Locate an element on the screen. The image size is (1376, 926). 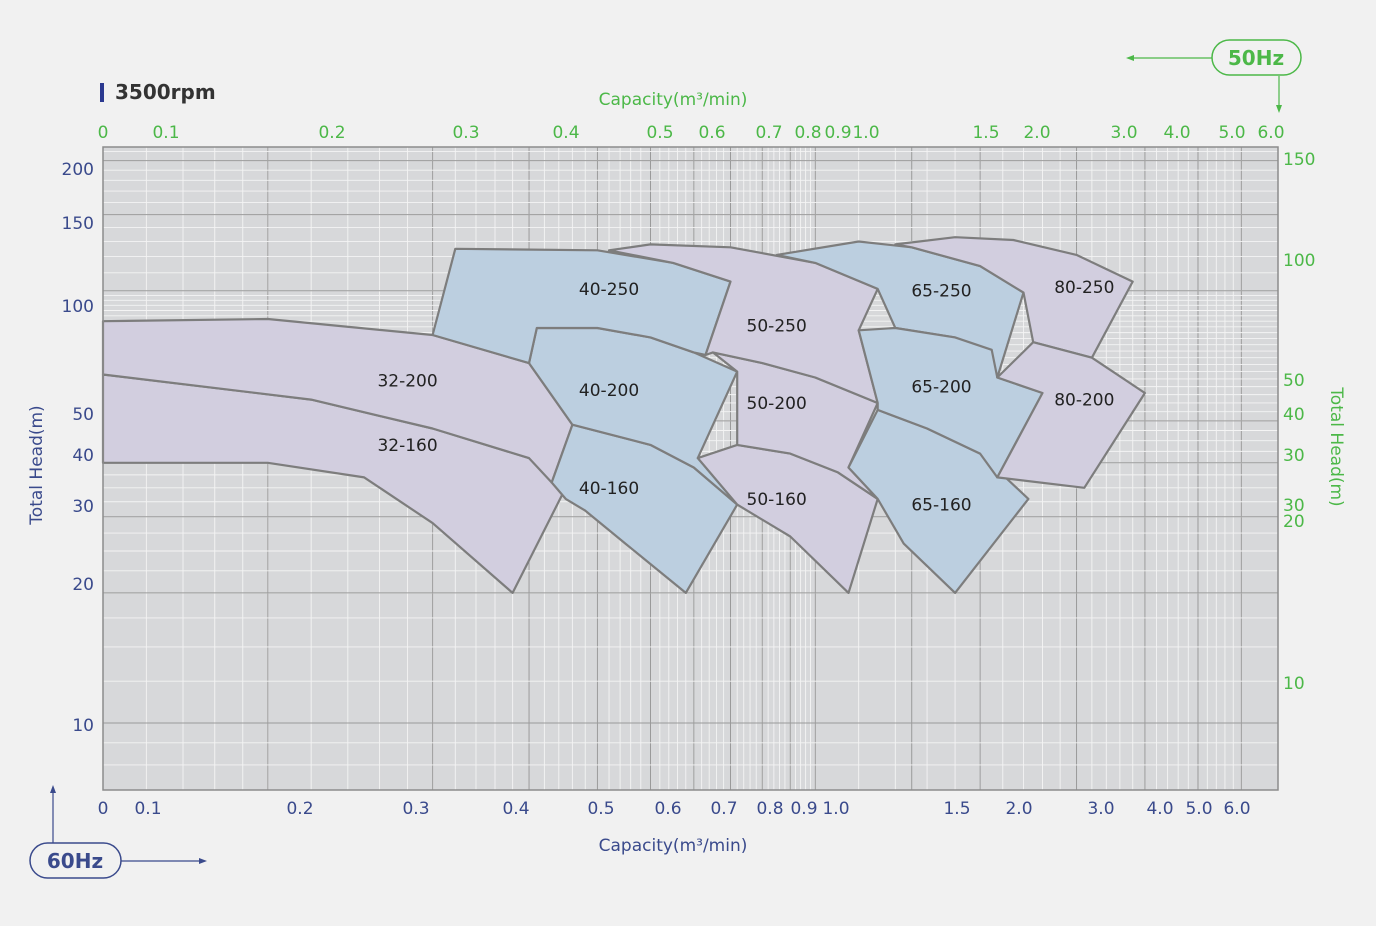
y-right-tick-label: 40 is located at coordinates (1294, 415).